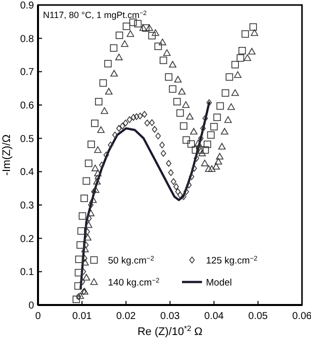  What do you see at coordinates (170, 316) in the screenshot?
I see `x-tick-label: 0.03` at bounding box center [170, 316].